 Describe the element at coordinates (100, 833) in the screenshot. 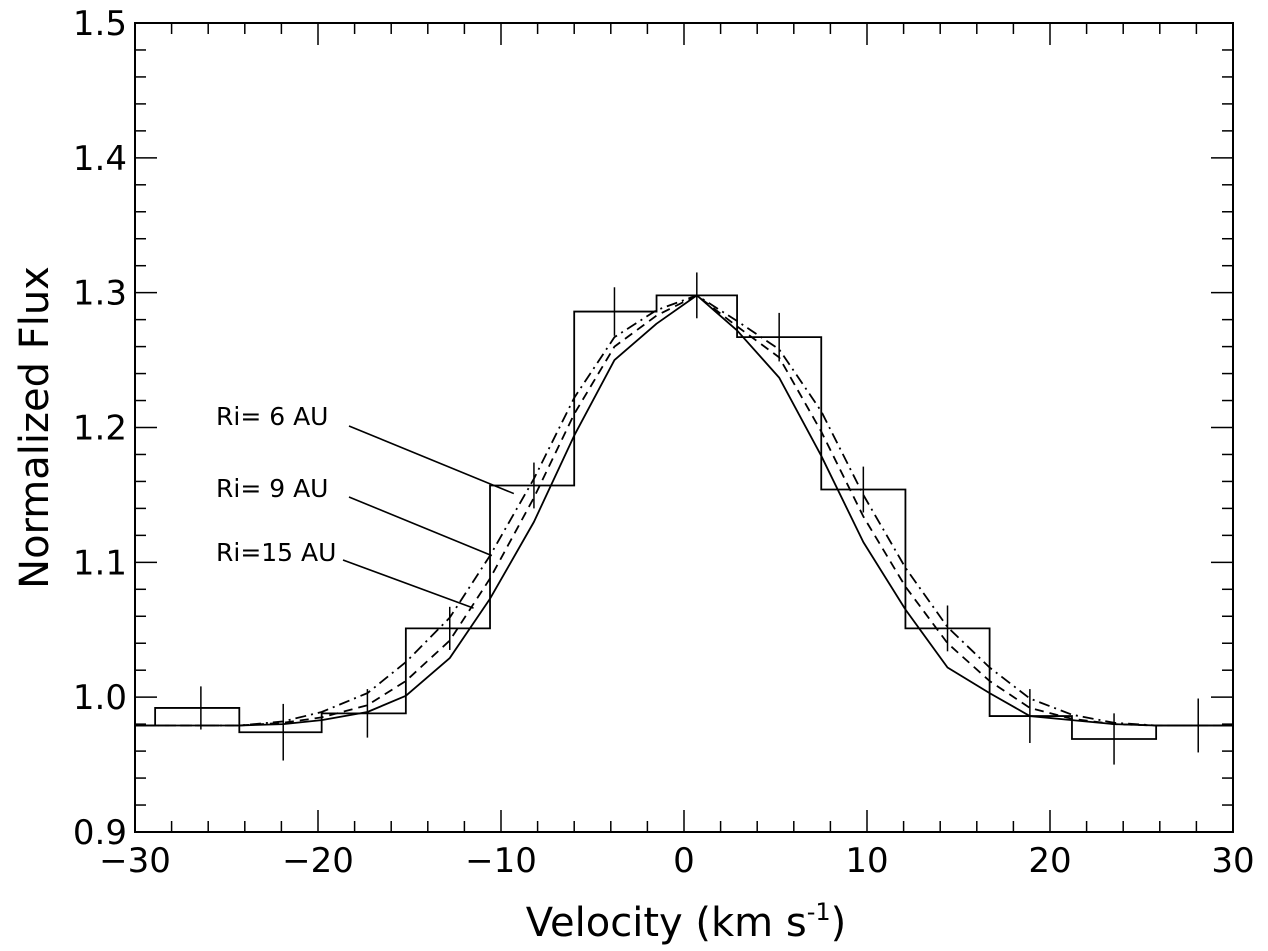

I see `y-tick-label: 0.9` at that location.